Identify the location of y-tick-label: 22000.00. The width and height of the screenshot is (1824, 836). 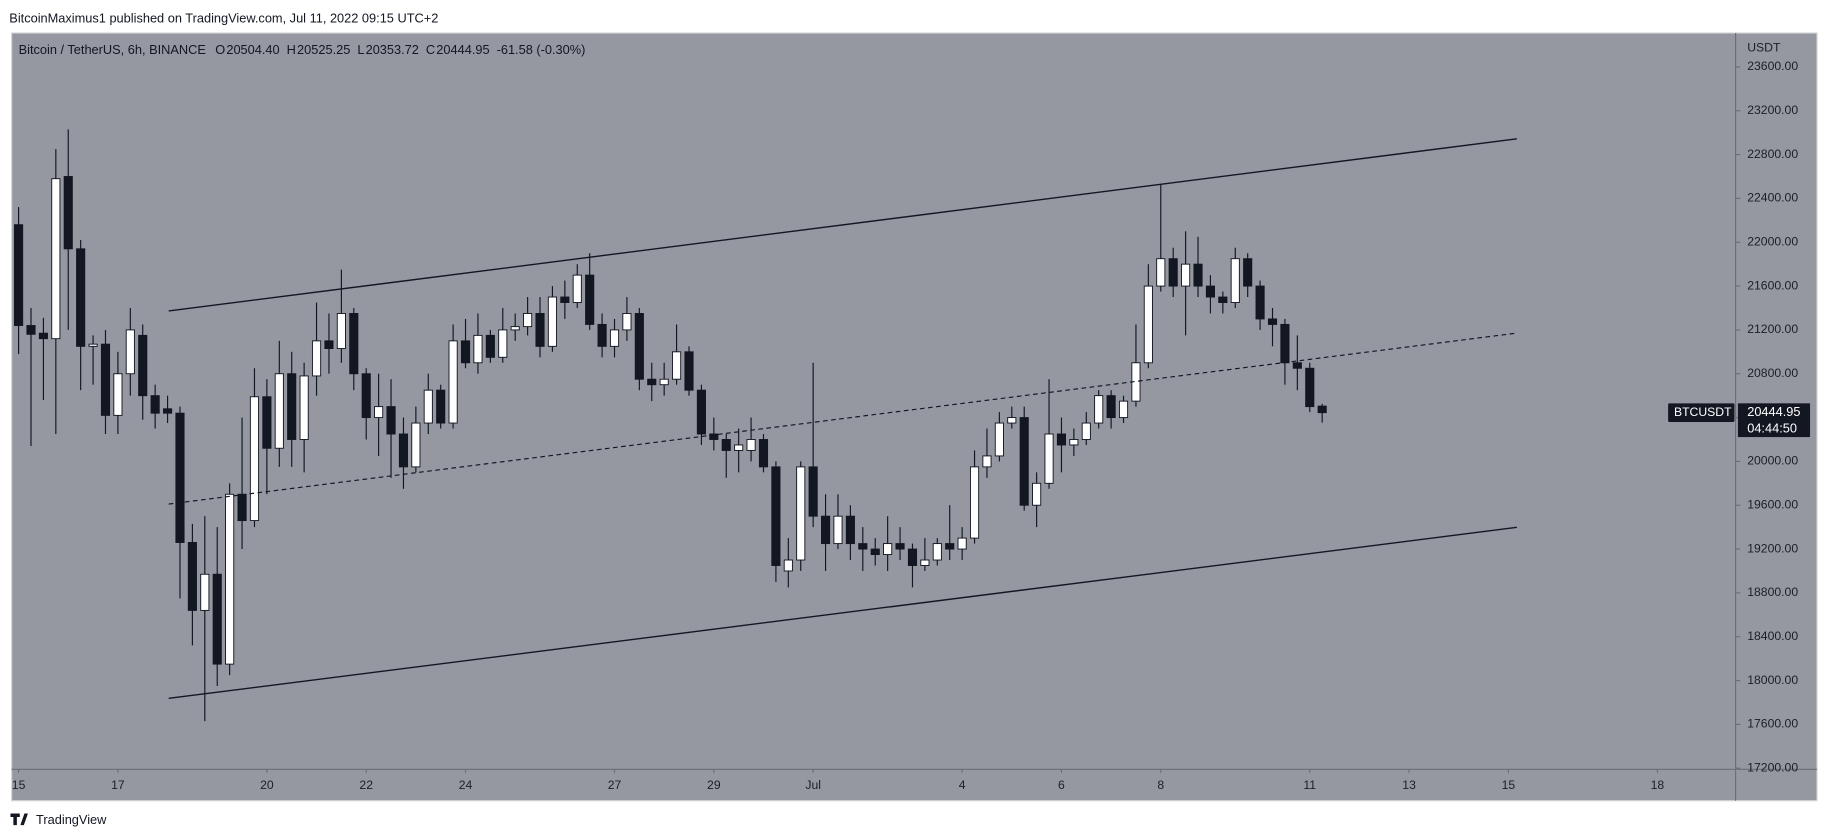
(1772, 241).